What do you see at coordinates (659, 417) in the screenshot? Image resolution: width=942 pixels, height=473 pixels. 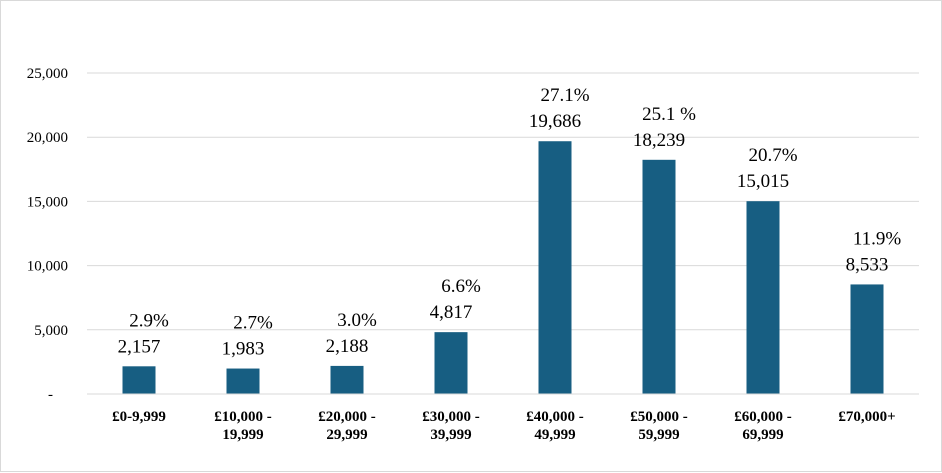 I see `x-tick-label: £50,000 -` at bounding box center [659, 417].